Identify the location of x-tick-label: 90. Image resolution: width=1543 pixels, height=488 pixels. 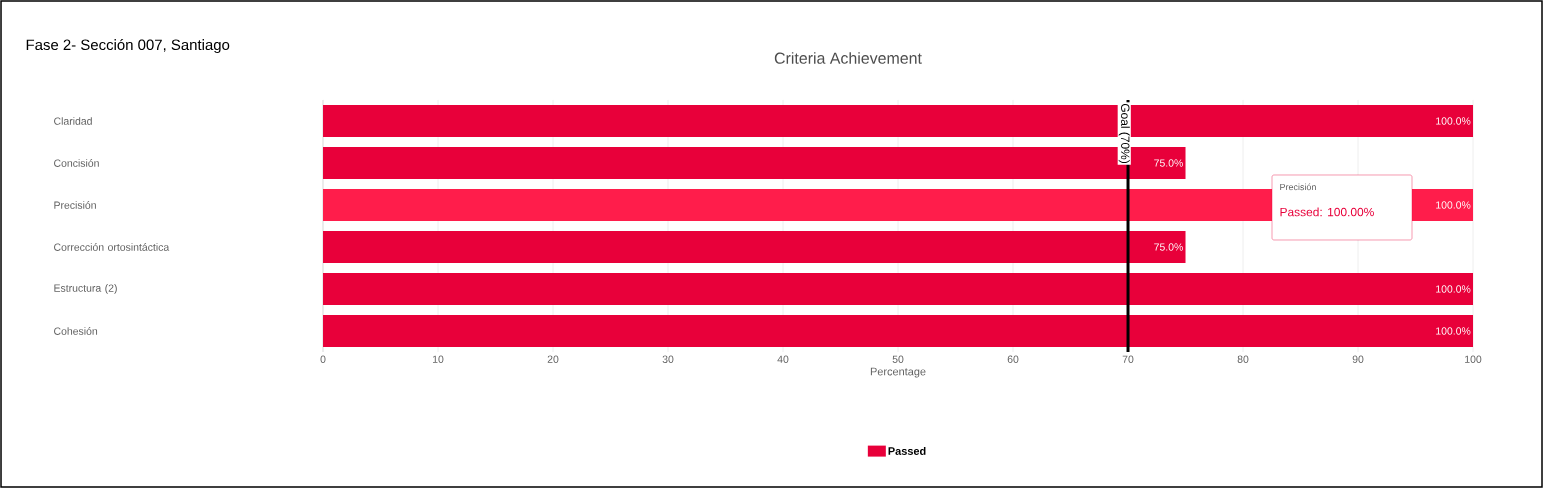
(1358, 359).